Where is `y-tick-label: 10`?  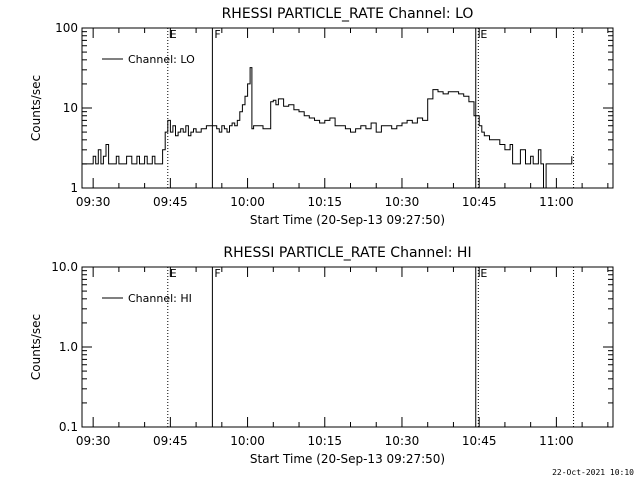
y-tick-label: 10 is located at coordinates (70, 108).